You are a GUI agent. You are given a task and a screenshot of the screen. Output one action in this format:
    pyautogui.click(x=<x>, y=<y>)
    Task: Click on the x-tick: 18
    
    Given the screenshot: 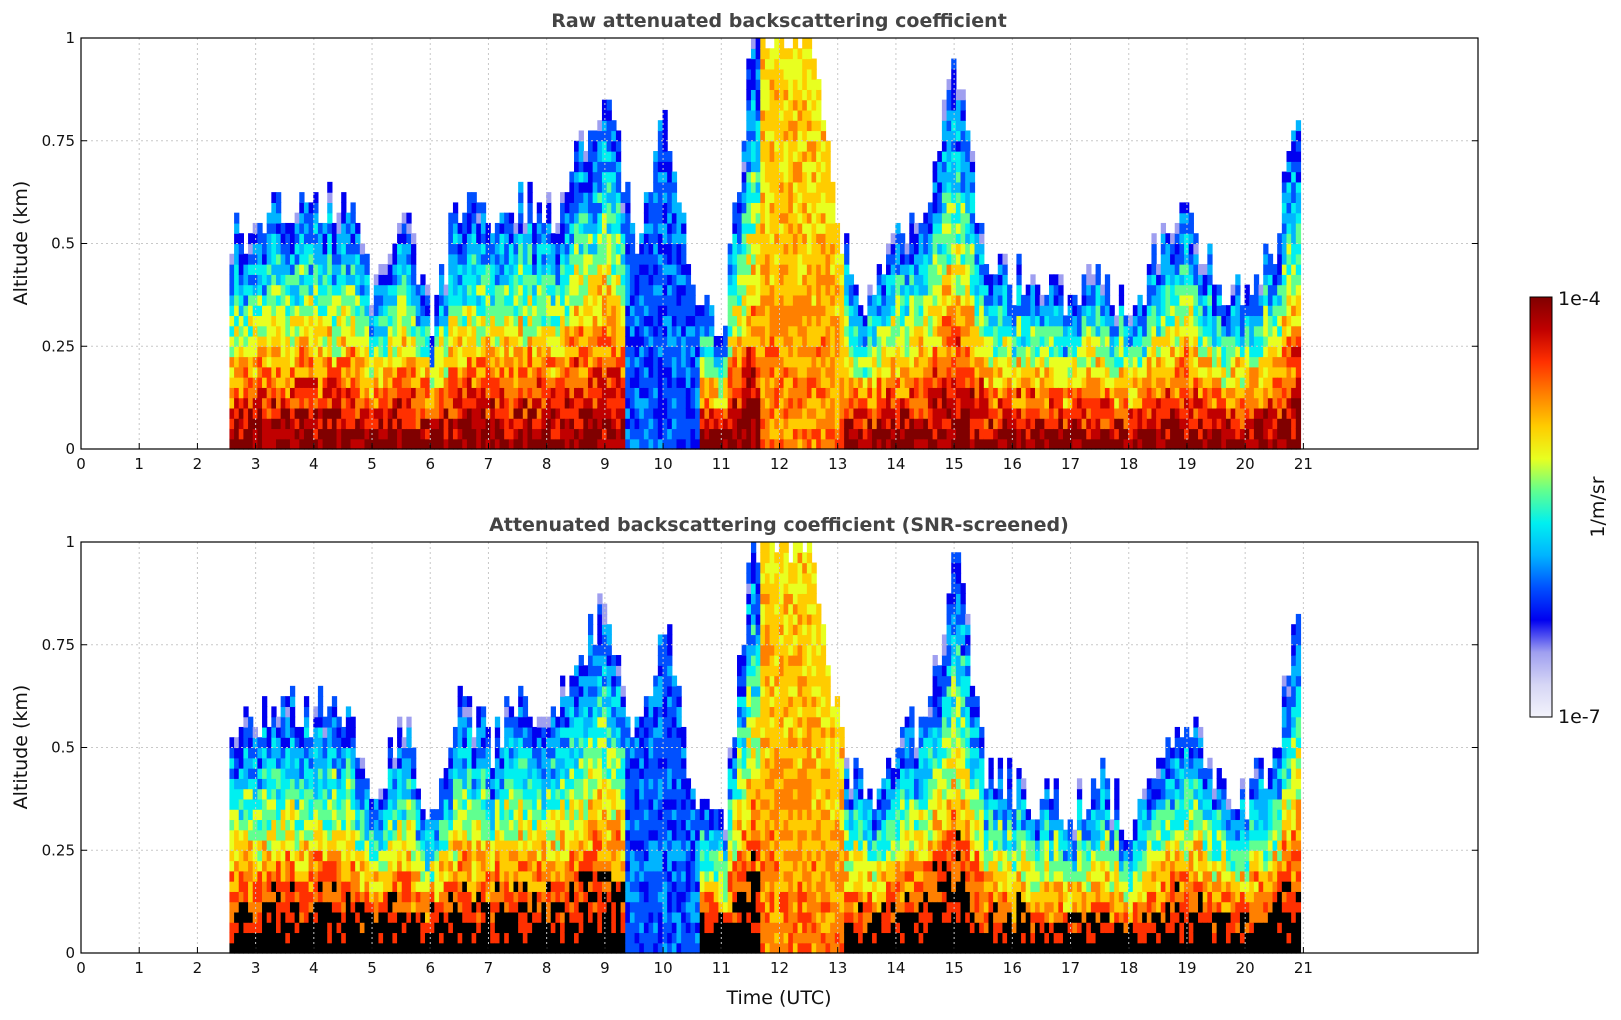 What is the action you would take?
    pyautogui.click(x=1128, y=458)
    